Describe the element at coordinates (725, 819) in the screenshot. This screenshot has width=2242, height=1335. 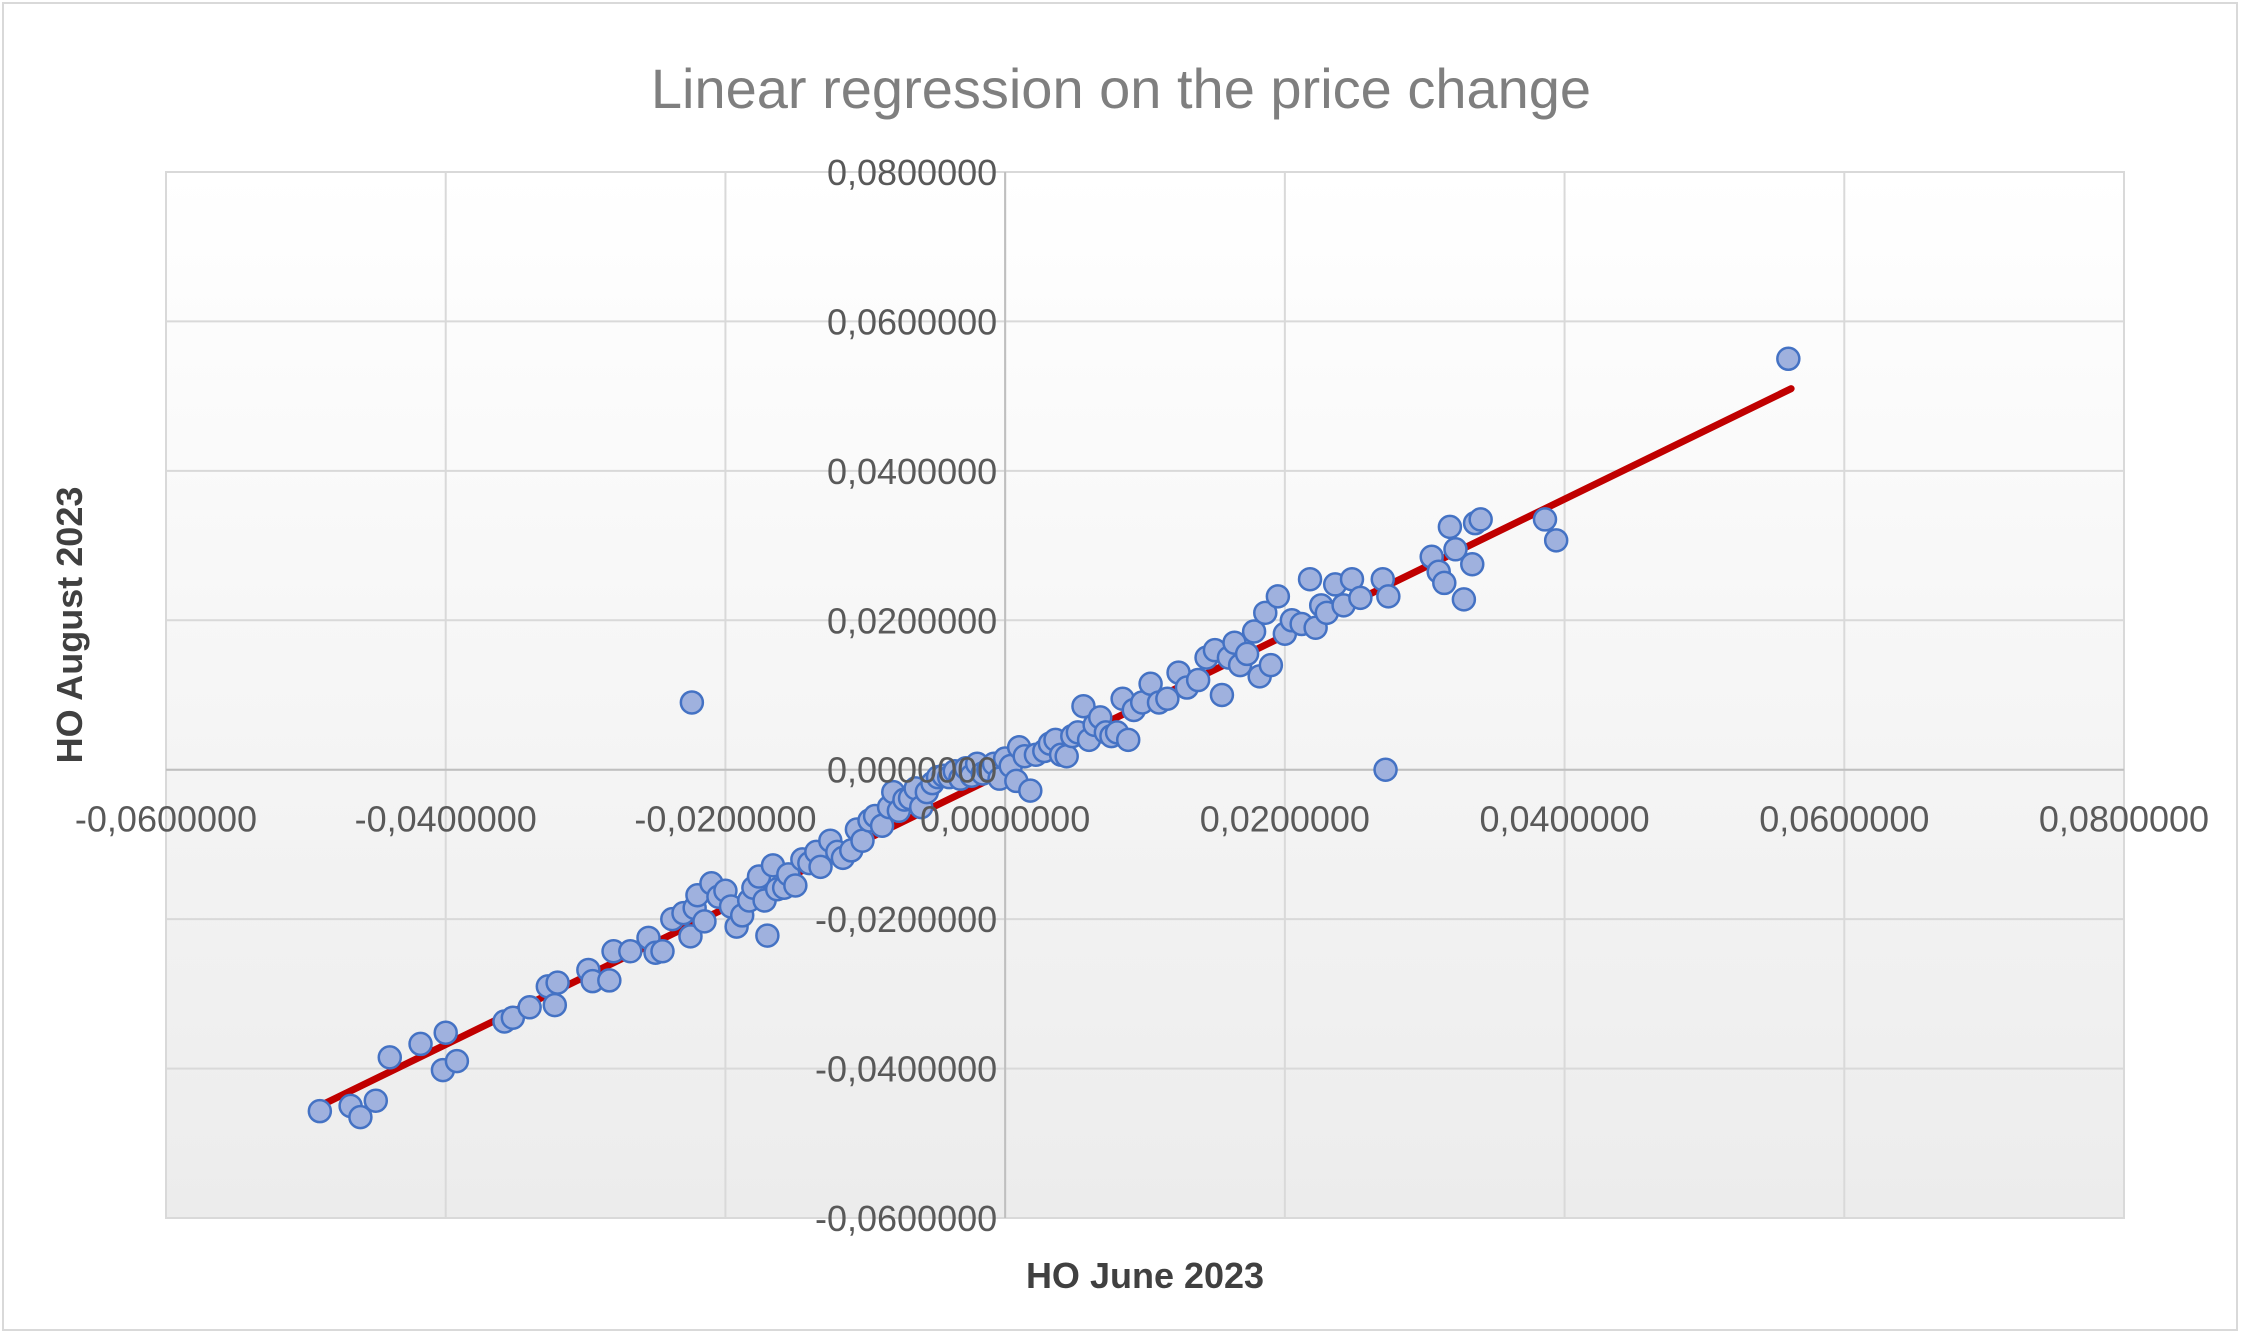
I see `x-tick-label: -0,0200000` at that location.